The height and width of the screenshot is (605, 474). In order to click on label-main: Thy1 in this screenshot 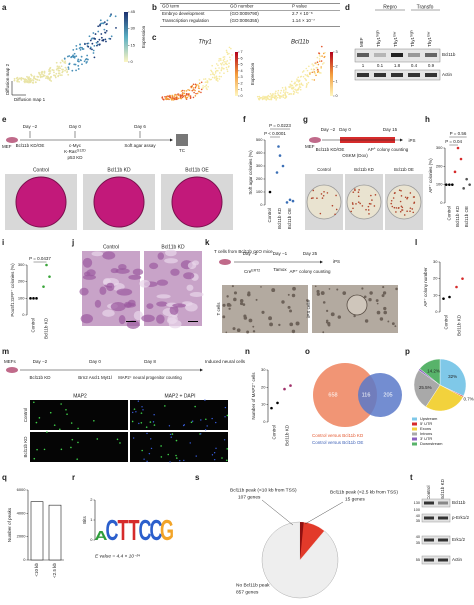, I will do `click(429, 41)`.